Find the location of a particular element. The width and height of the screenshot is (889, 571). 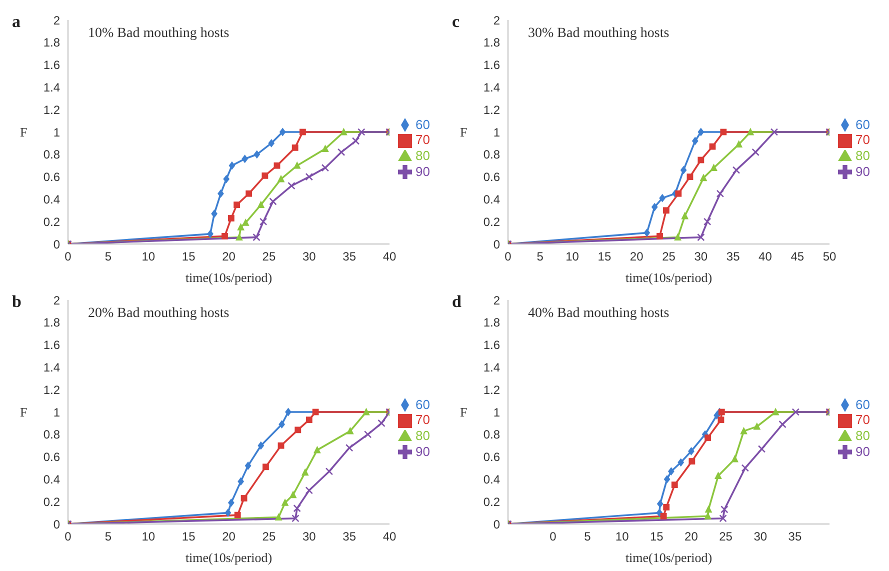

x-tick-label: 40 is located at coordinates (765, 257).